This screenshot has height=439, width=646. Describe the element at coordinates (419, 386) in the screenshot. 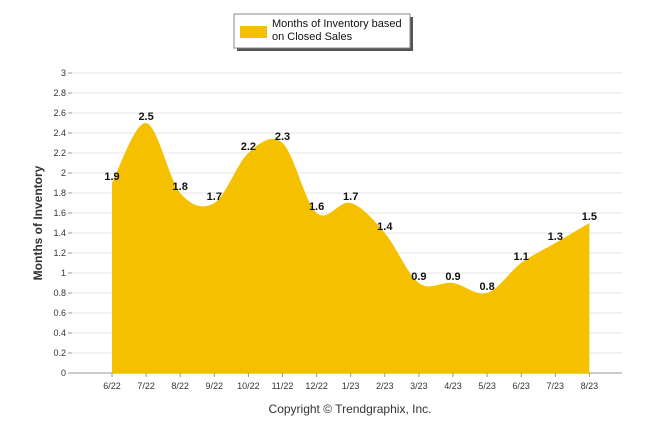

I see `x-tick-label: 3/23` at that location.